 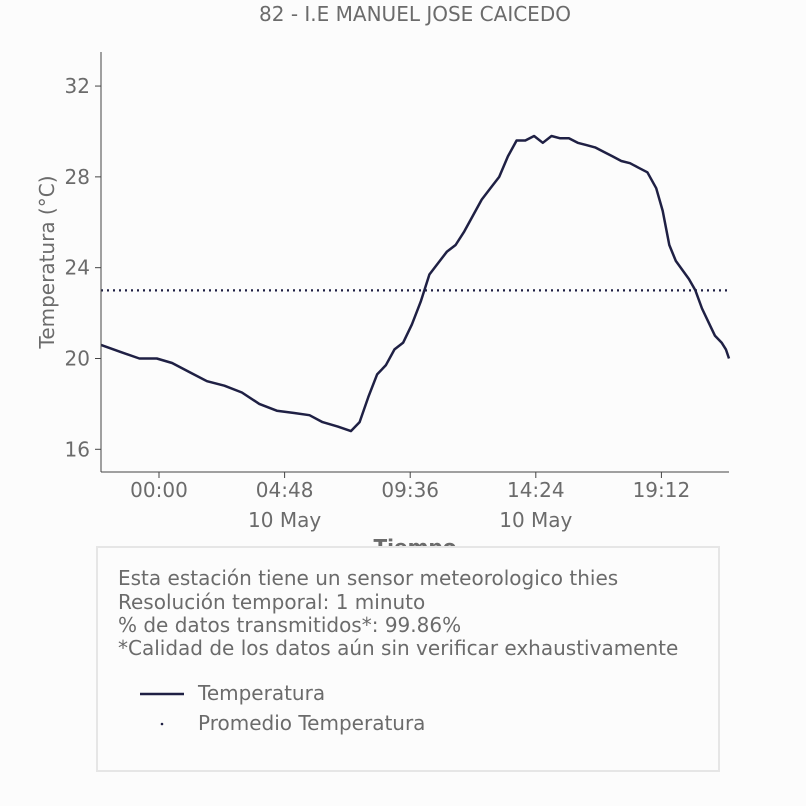 I want to click on x-ticks: 00:00 04:48 10 May 09:36 14:24 10 May 19:12, so click(x=410, y=502).